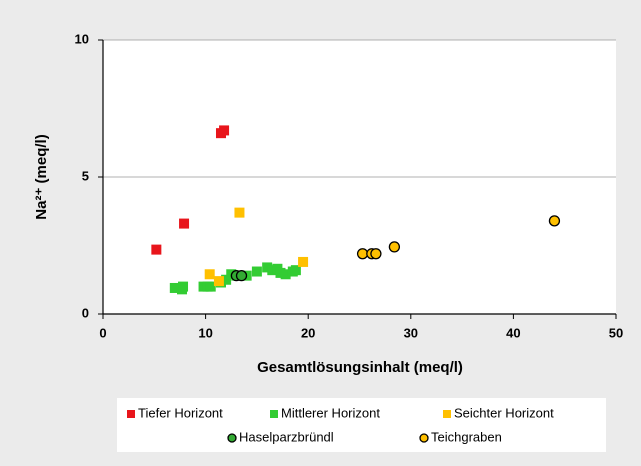 Image resolution: width=641 pixels, height=466 pixels. Describe the element at coordinates (513, 332) in the screenshot. I see `x-tick-label: 40` at that location.